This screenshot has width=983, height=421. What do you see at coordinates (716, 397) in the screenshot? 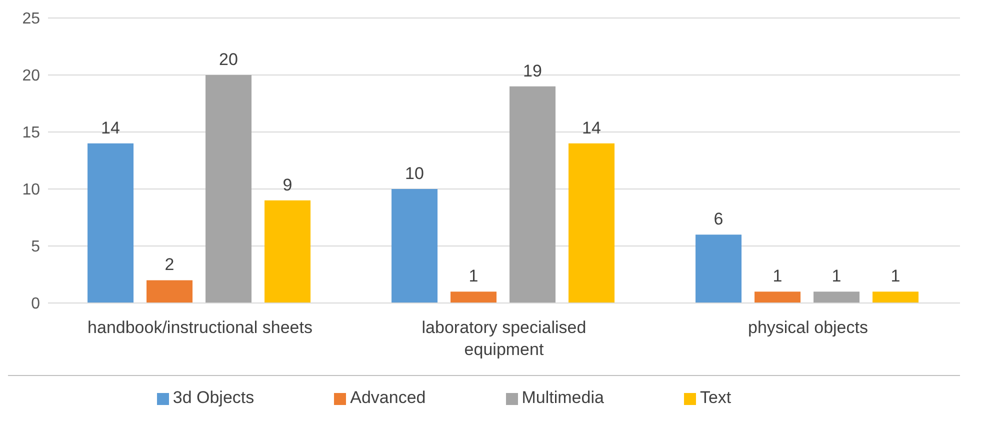
I see `legend-label: Text` at bounding box center [716, 397].